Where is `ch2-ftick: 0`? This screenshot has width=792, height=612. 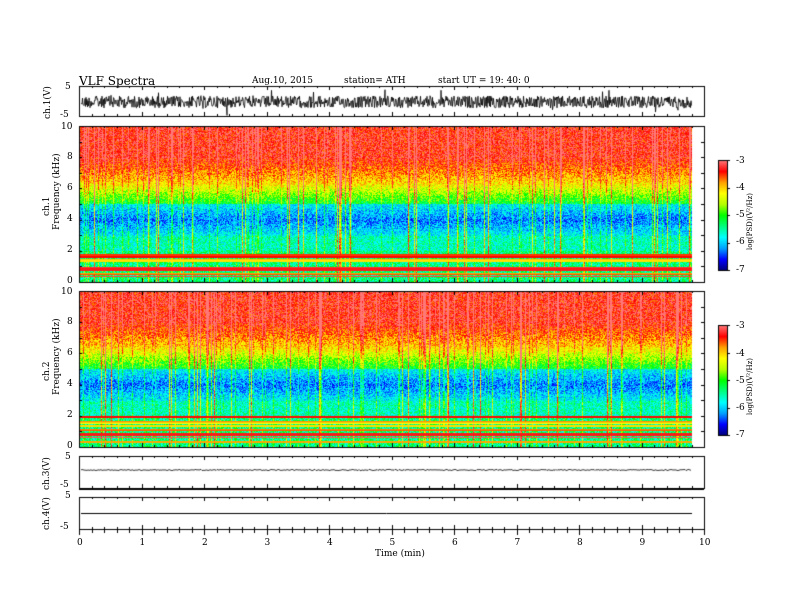 ch2-ftick: 0 is located at coordinates (70, 446).